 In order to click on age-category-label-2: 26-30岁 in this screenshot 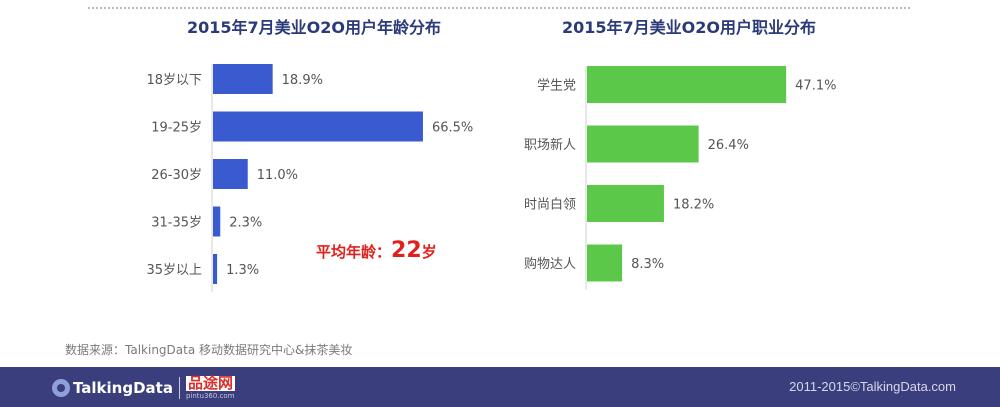, I will do `click(176, 175)`.